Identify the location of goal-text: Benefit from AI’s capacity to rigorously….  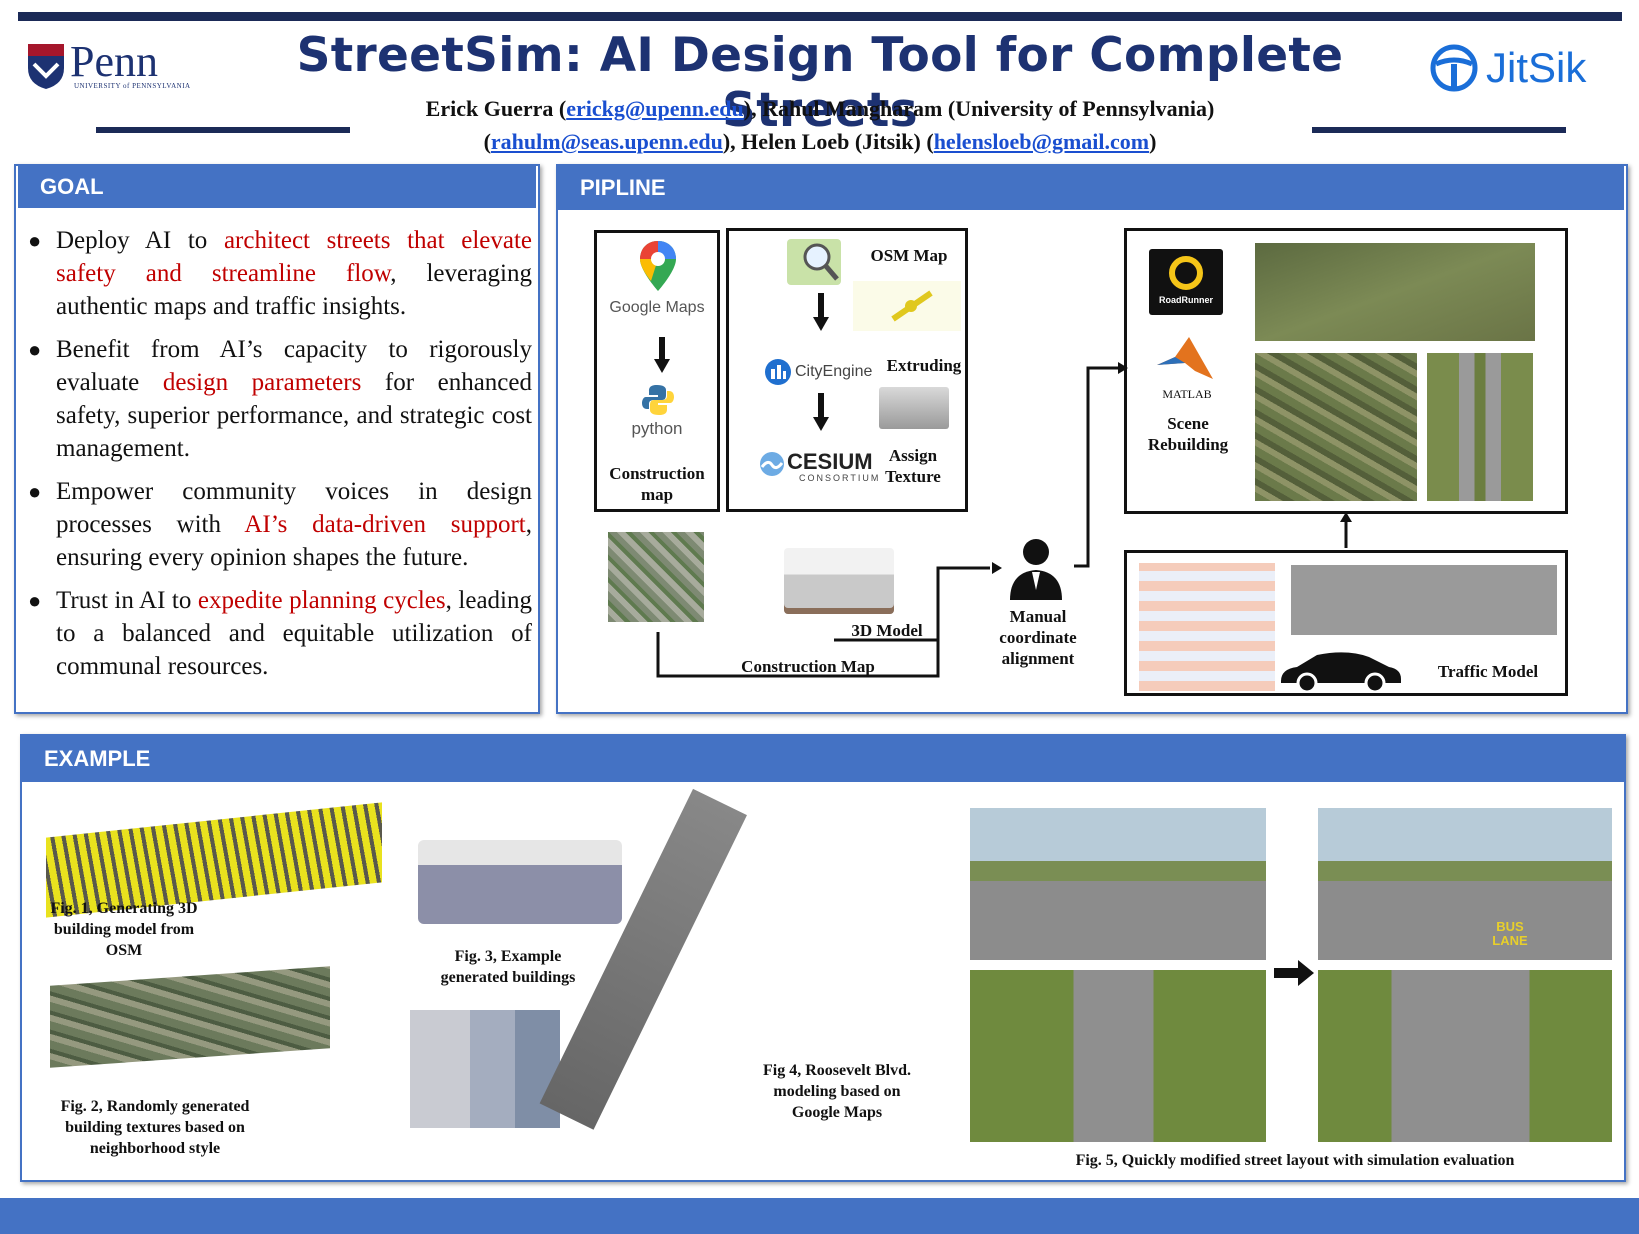
(294, 366).